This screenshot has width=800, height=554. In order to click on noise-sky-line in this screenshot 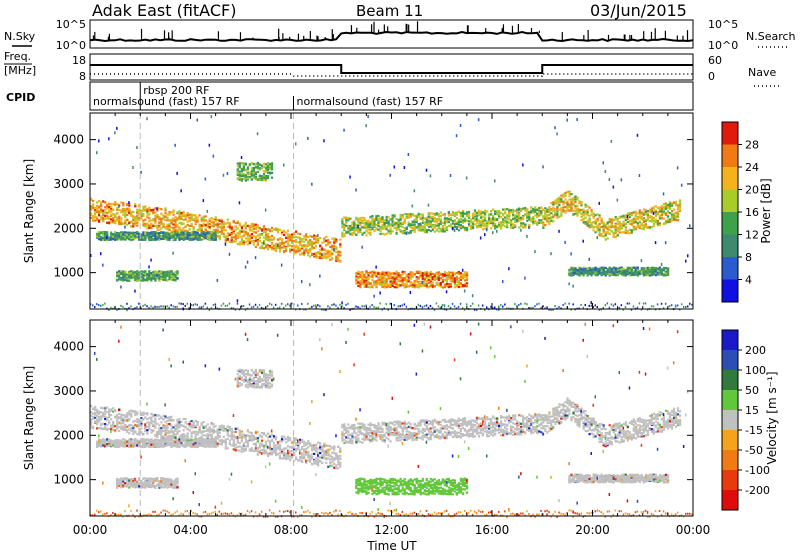, I will do `click(391, 36)`.